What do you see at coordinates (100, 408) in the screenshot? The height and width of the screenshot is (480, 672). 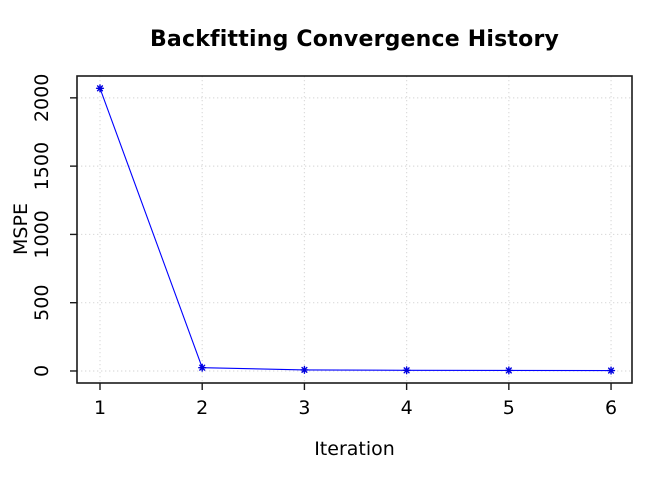 I see `x-tick-label: 1` at bounding box center [100, 408].